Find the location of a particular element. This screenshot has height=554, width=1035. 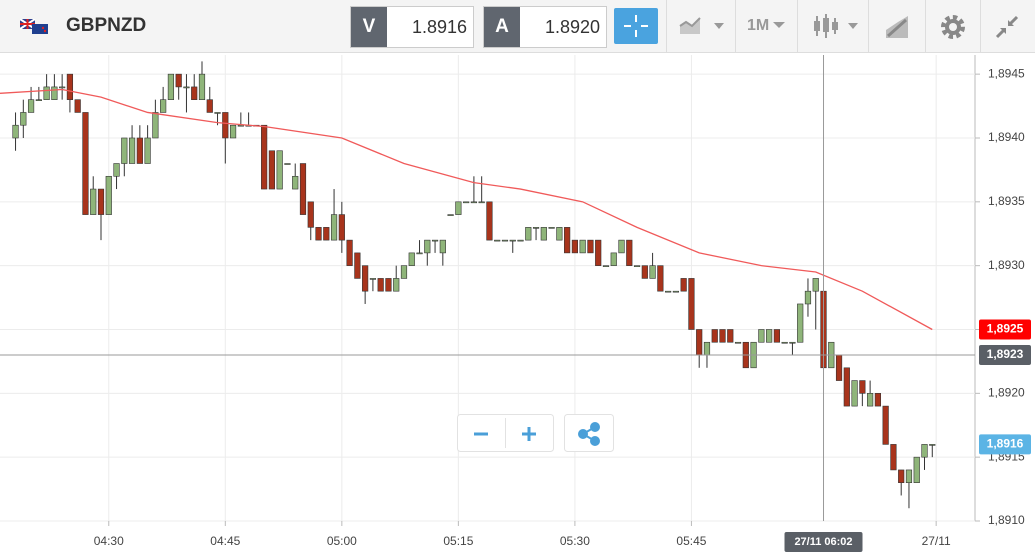

y-tick-label: 1,8910 is located at coordinates (1006, 520).